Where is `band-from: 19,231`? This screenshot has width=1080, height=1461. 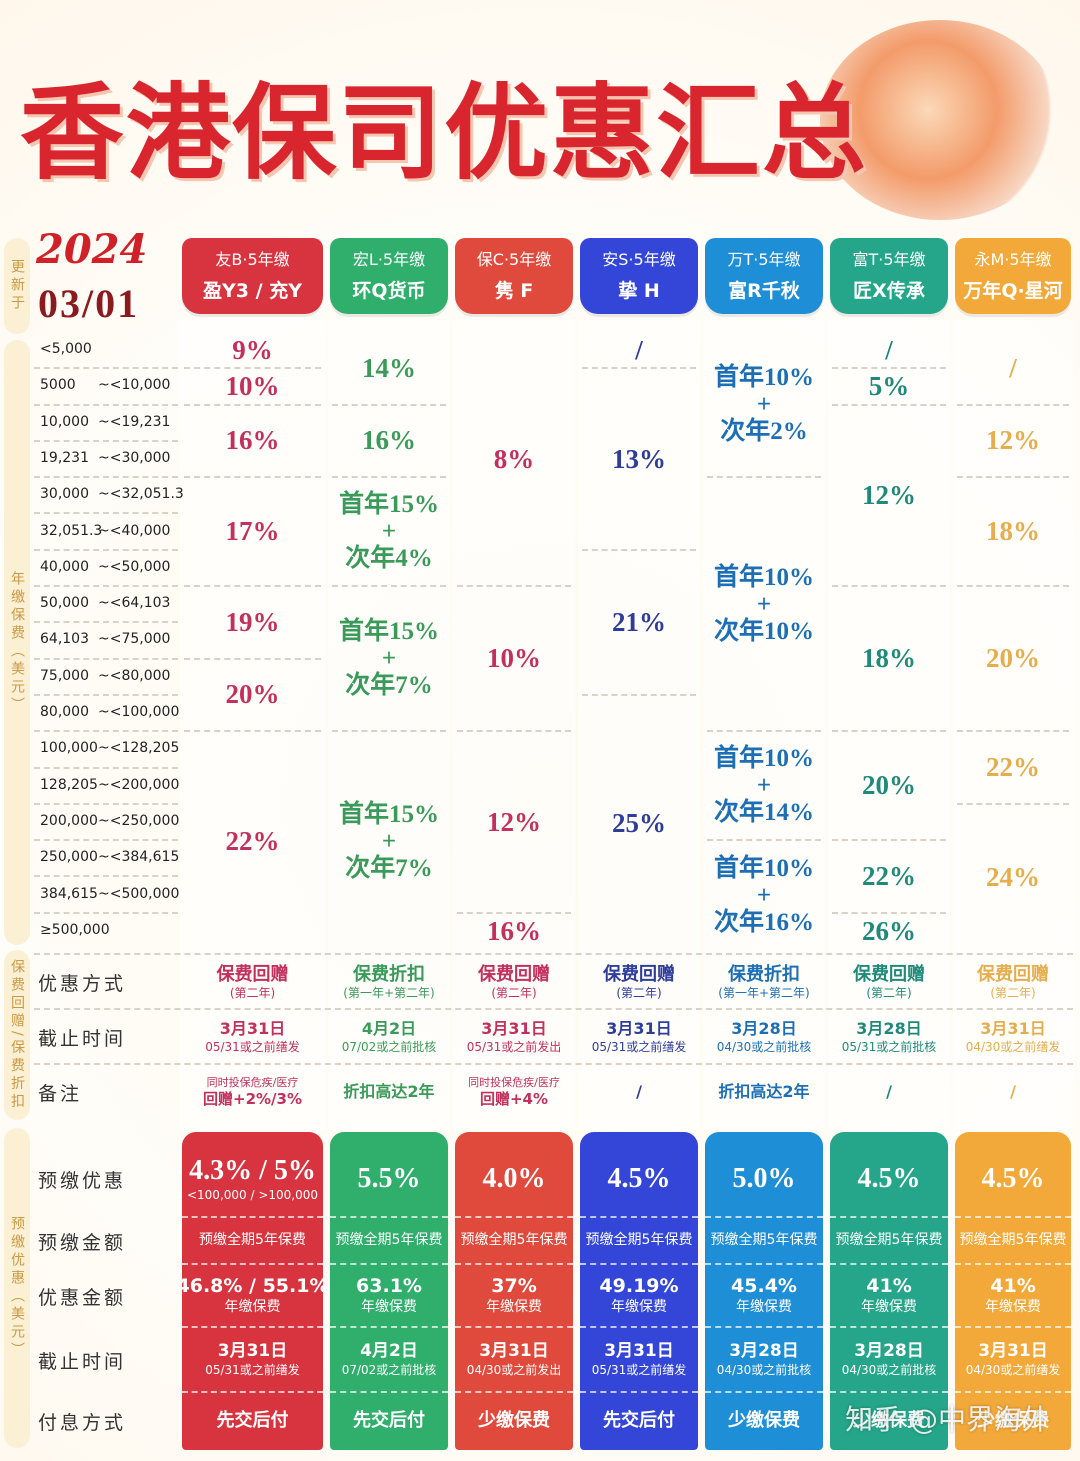
band-from: 19,231 is located at coordinates (64, 457).